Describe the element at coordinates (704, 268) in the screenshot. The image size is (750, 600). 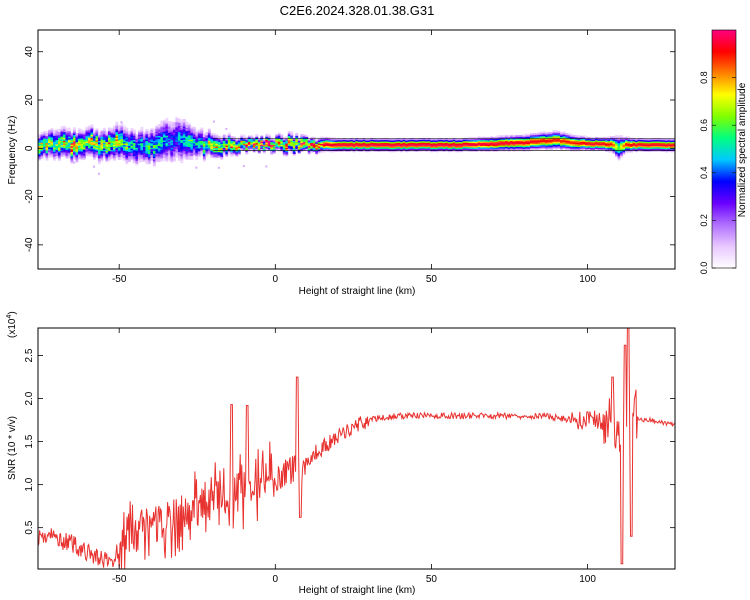
I see `colorbar-tick-label: 0.0` at that location.